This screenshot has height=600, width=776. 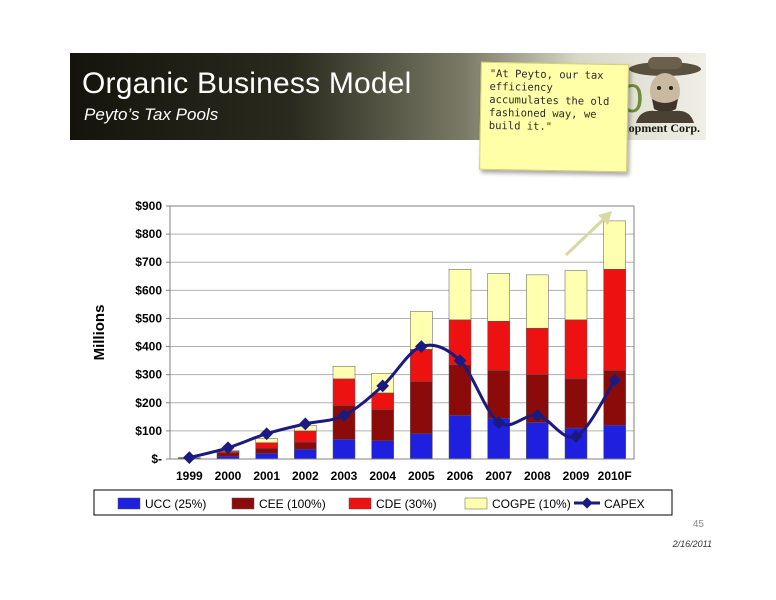 What do you see at coordinates (99, 333) in the screenshot?
I see `y-axis-label: Millions` at bounding box center [99, 333].